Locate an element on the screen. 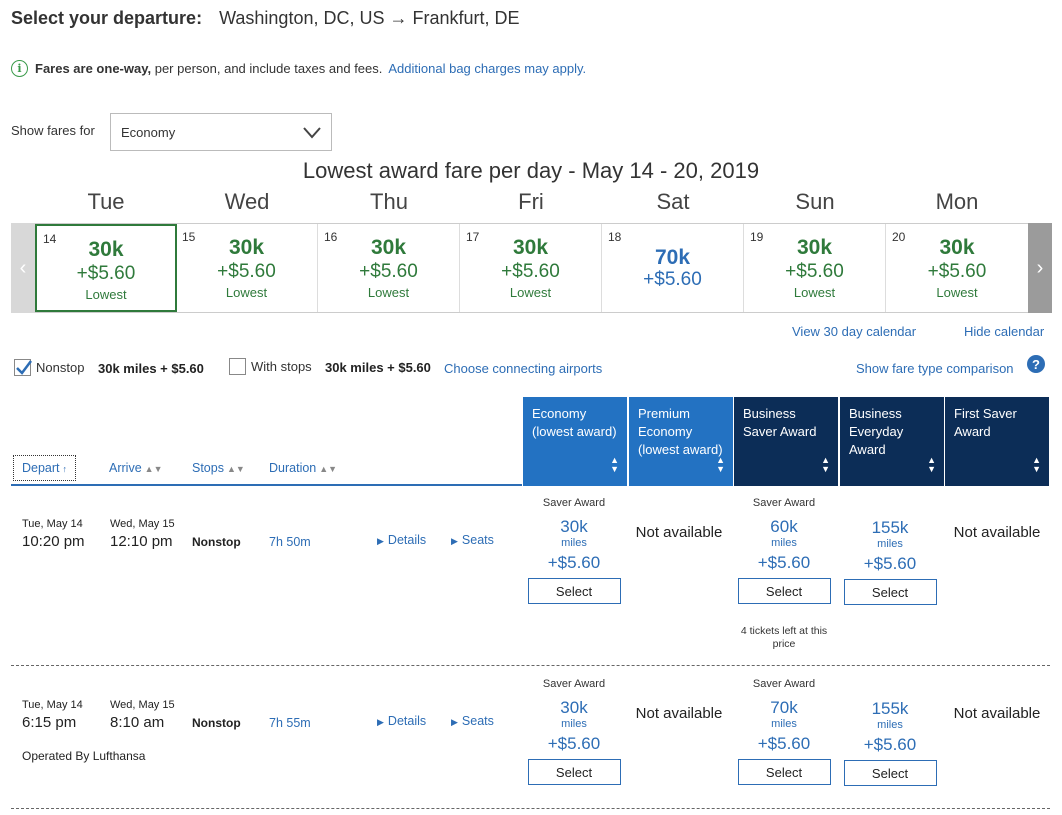 This screenshot has width=1062, height=815. col-business-everyday: Business Everyday Award ▲ ▼ is located at coordinates (892, 441).